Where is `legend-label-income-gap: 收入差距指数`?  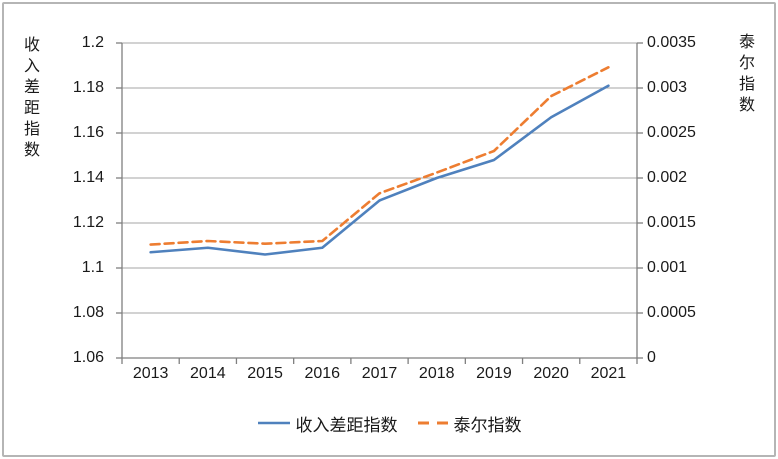
legend-label-income-gap: 收入差距指数 is located at coordinates (346, 425).